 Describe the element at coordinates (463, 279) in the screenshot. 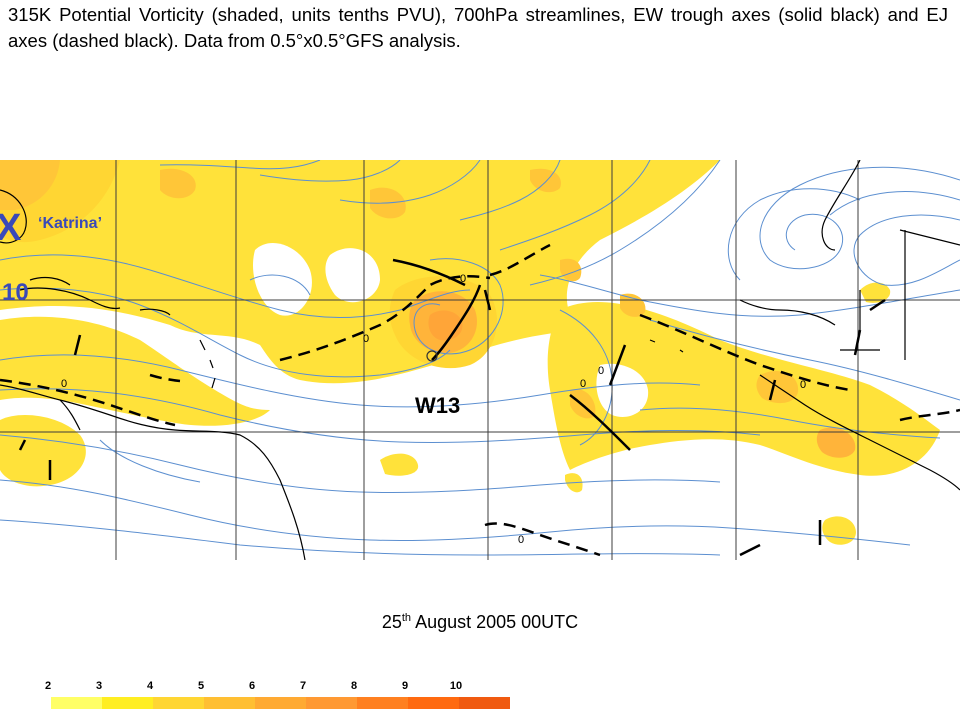

I see `contour-label-1: 0` at that location.